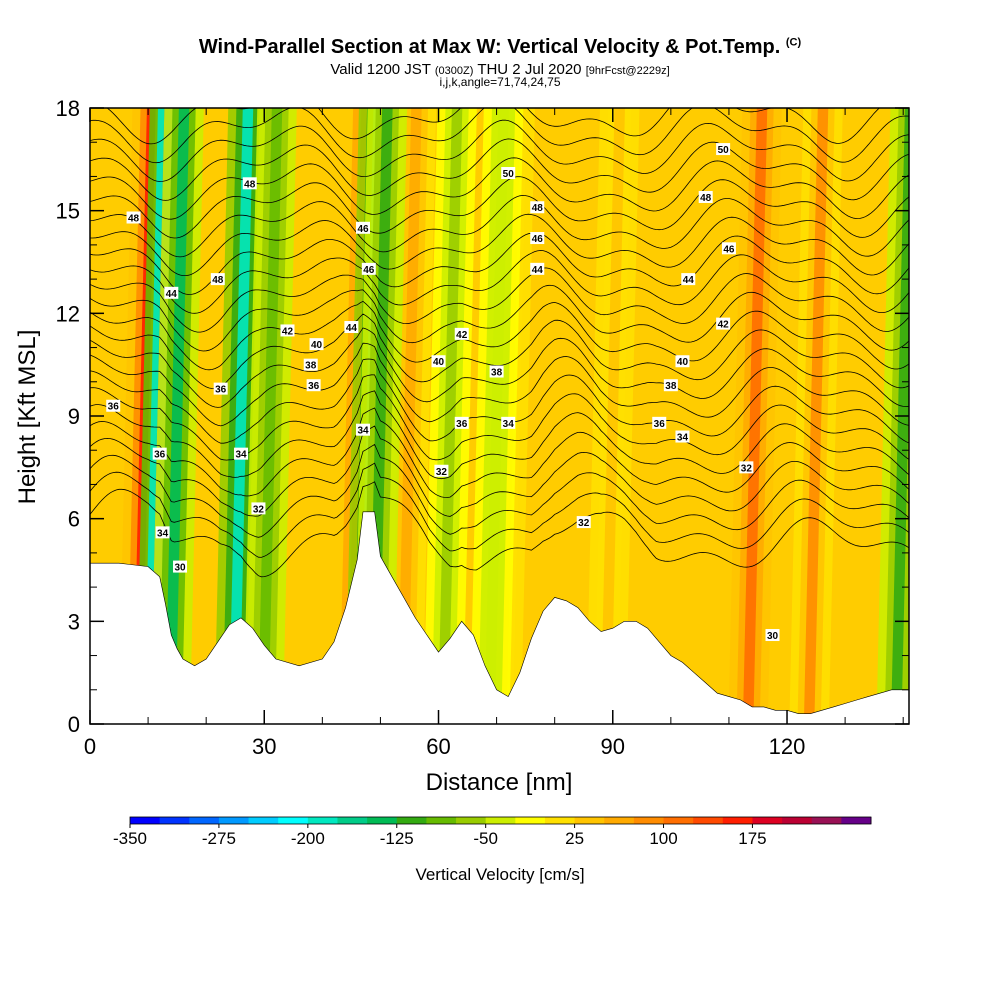 This screenshot has height=1000, width=1000. I want to click on y-tick-label: 3, so click(74, 621).